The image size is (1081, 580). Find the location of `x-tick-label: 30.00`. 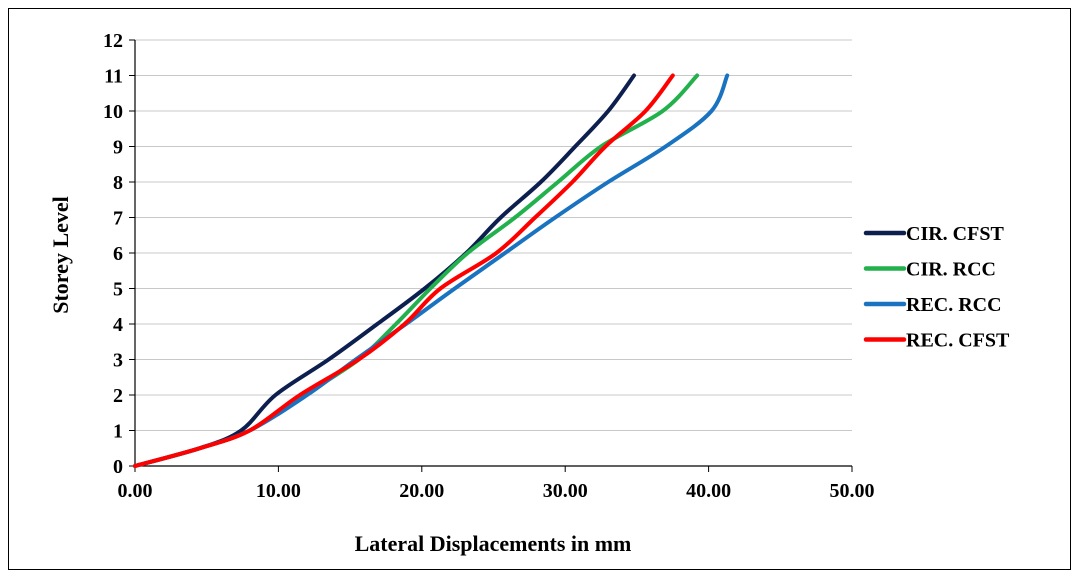

x-tick-label: 30.00 is located at coordinates (565, 491).